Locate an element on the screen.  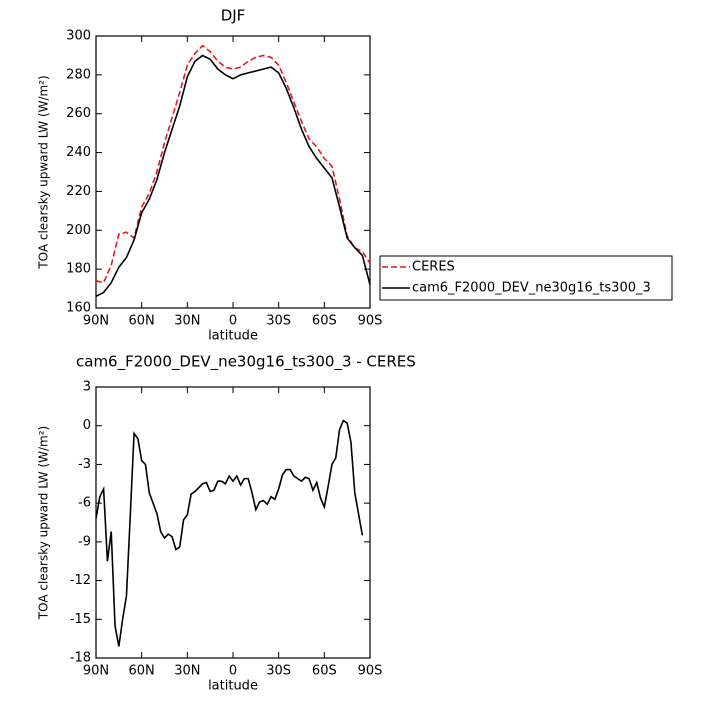
y-tick-label: 260 is located at coordinates (78, 113).